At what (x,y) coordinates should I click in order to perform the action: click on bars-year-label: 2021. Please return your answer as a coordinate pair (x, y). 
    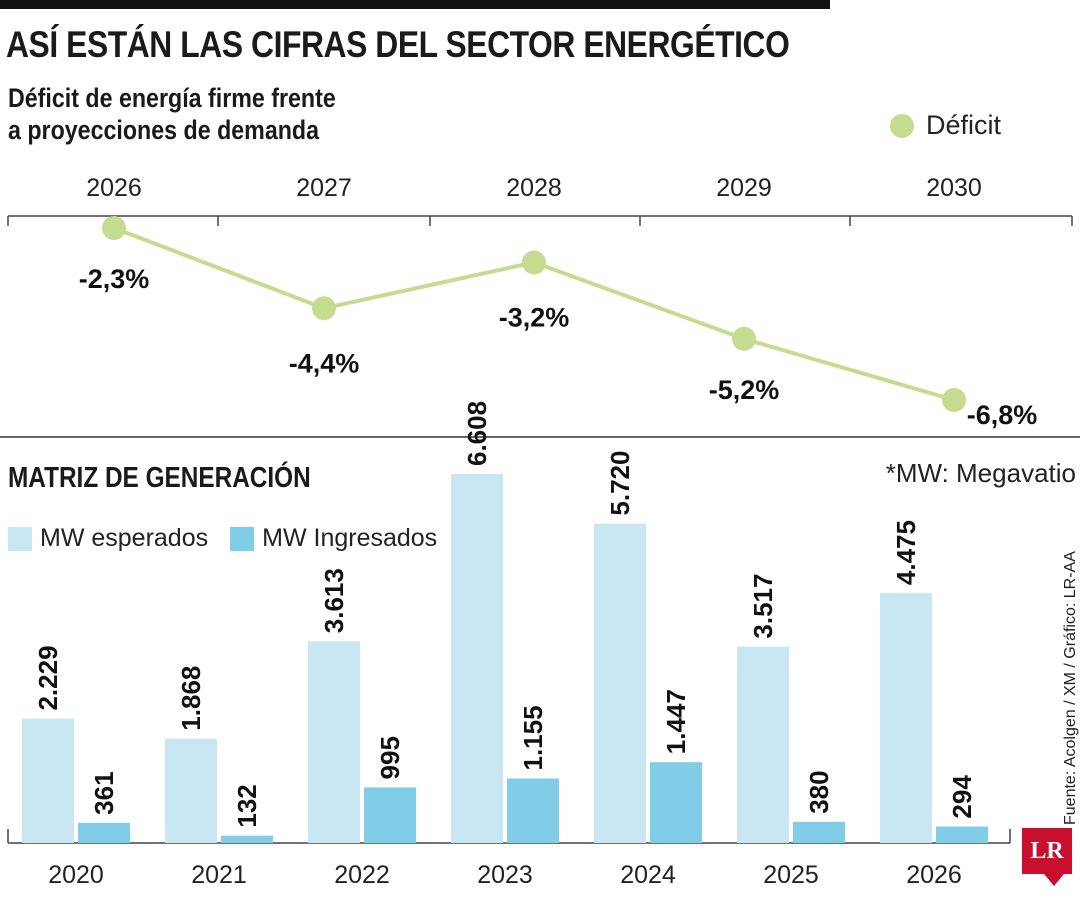
    Looking at the image, I should click on (219, 875).